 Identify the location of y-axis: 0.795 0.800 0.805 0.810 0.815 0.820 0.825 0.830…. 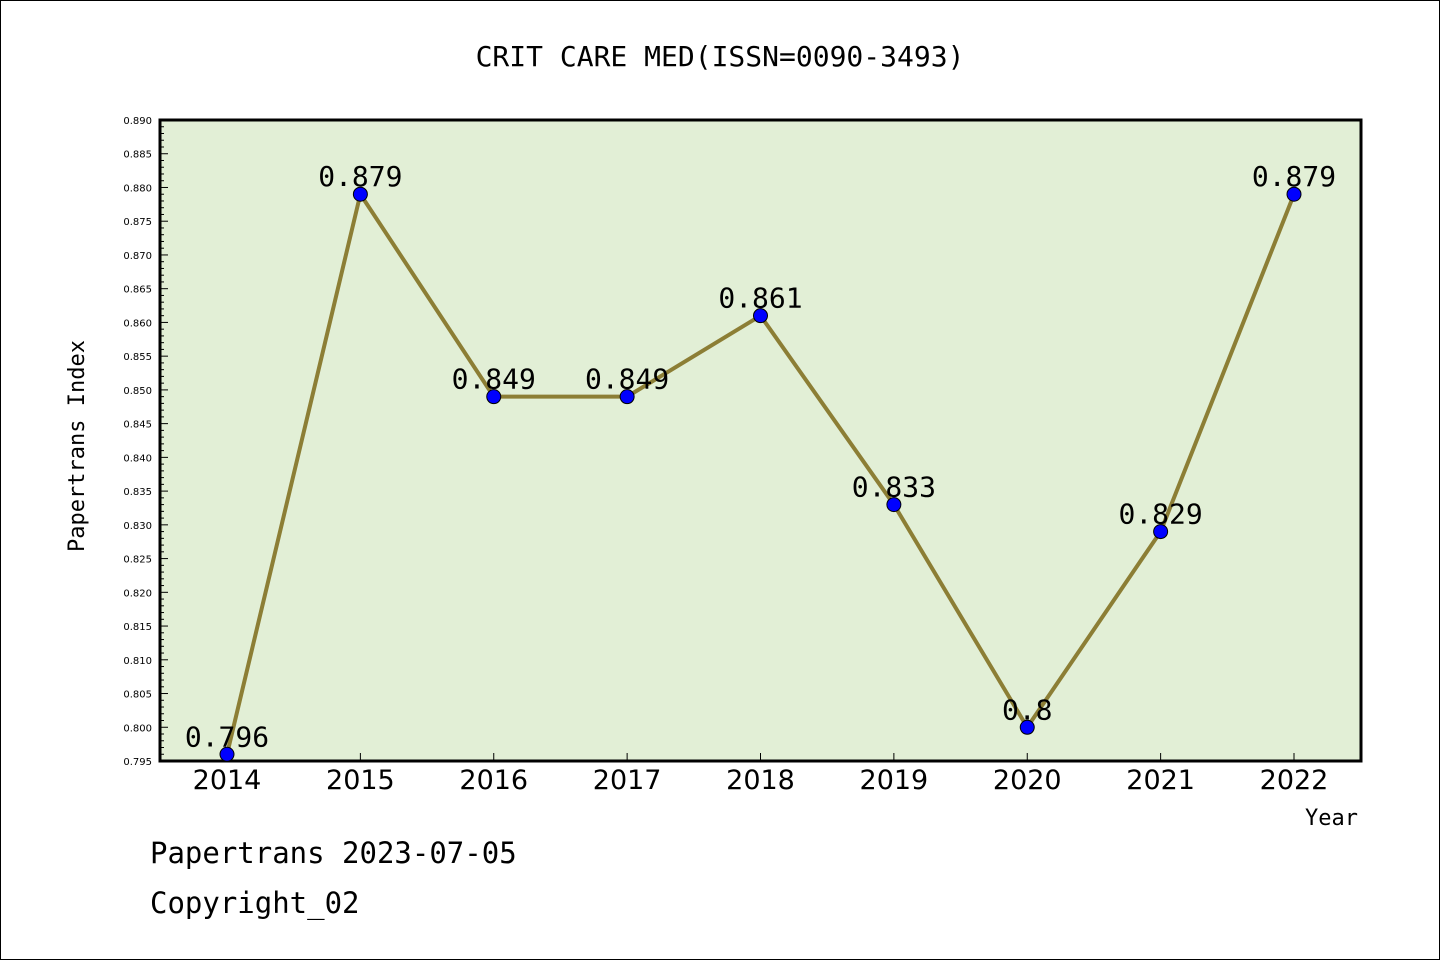
(145, 442).